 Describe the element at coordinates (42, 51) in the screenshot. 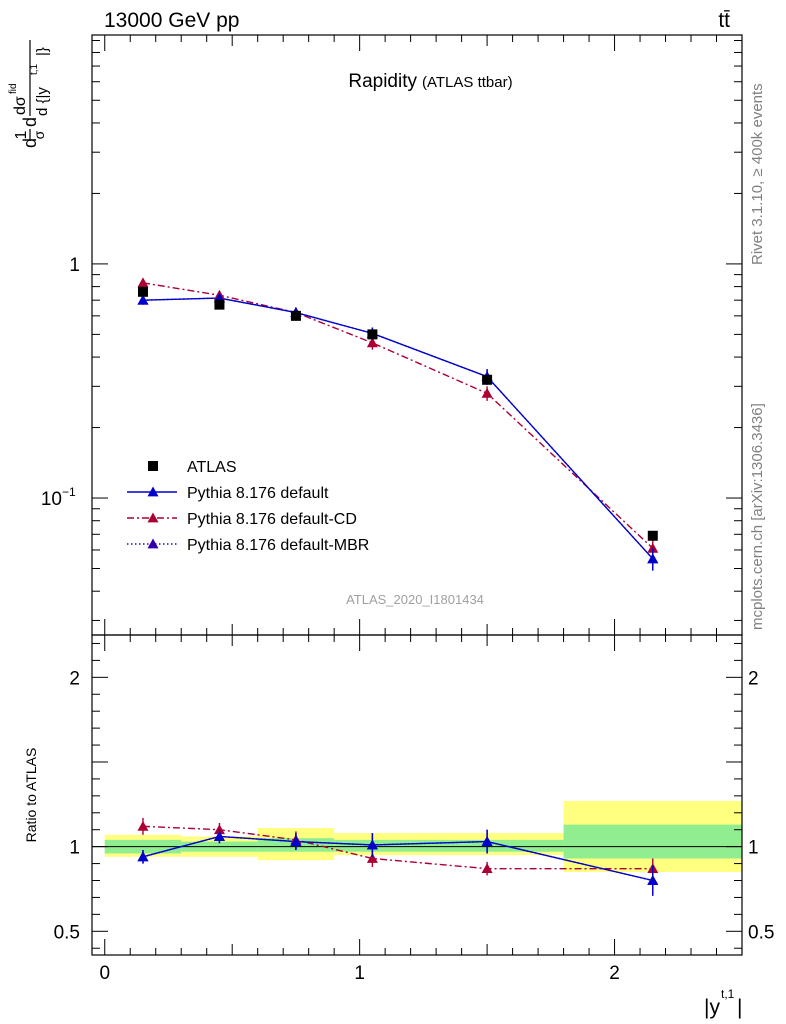

I see `y-axis-label-close: |}` at that location.